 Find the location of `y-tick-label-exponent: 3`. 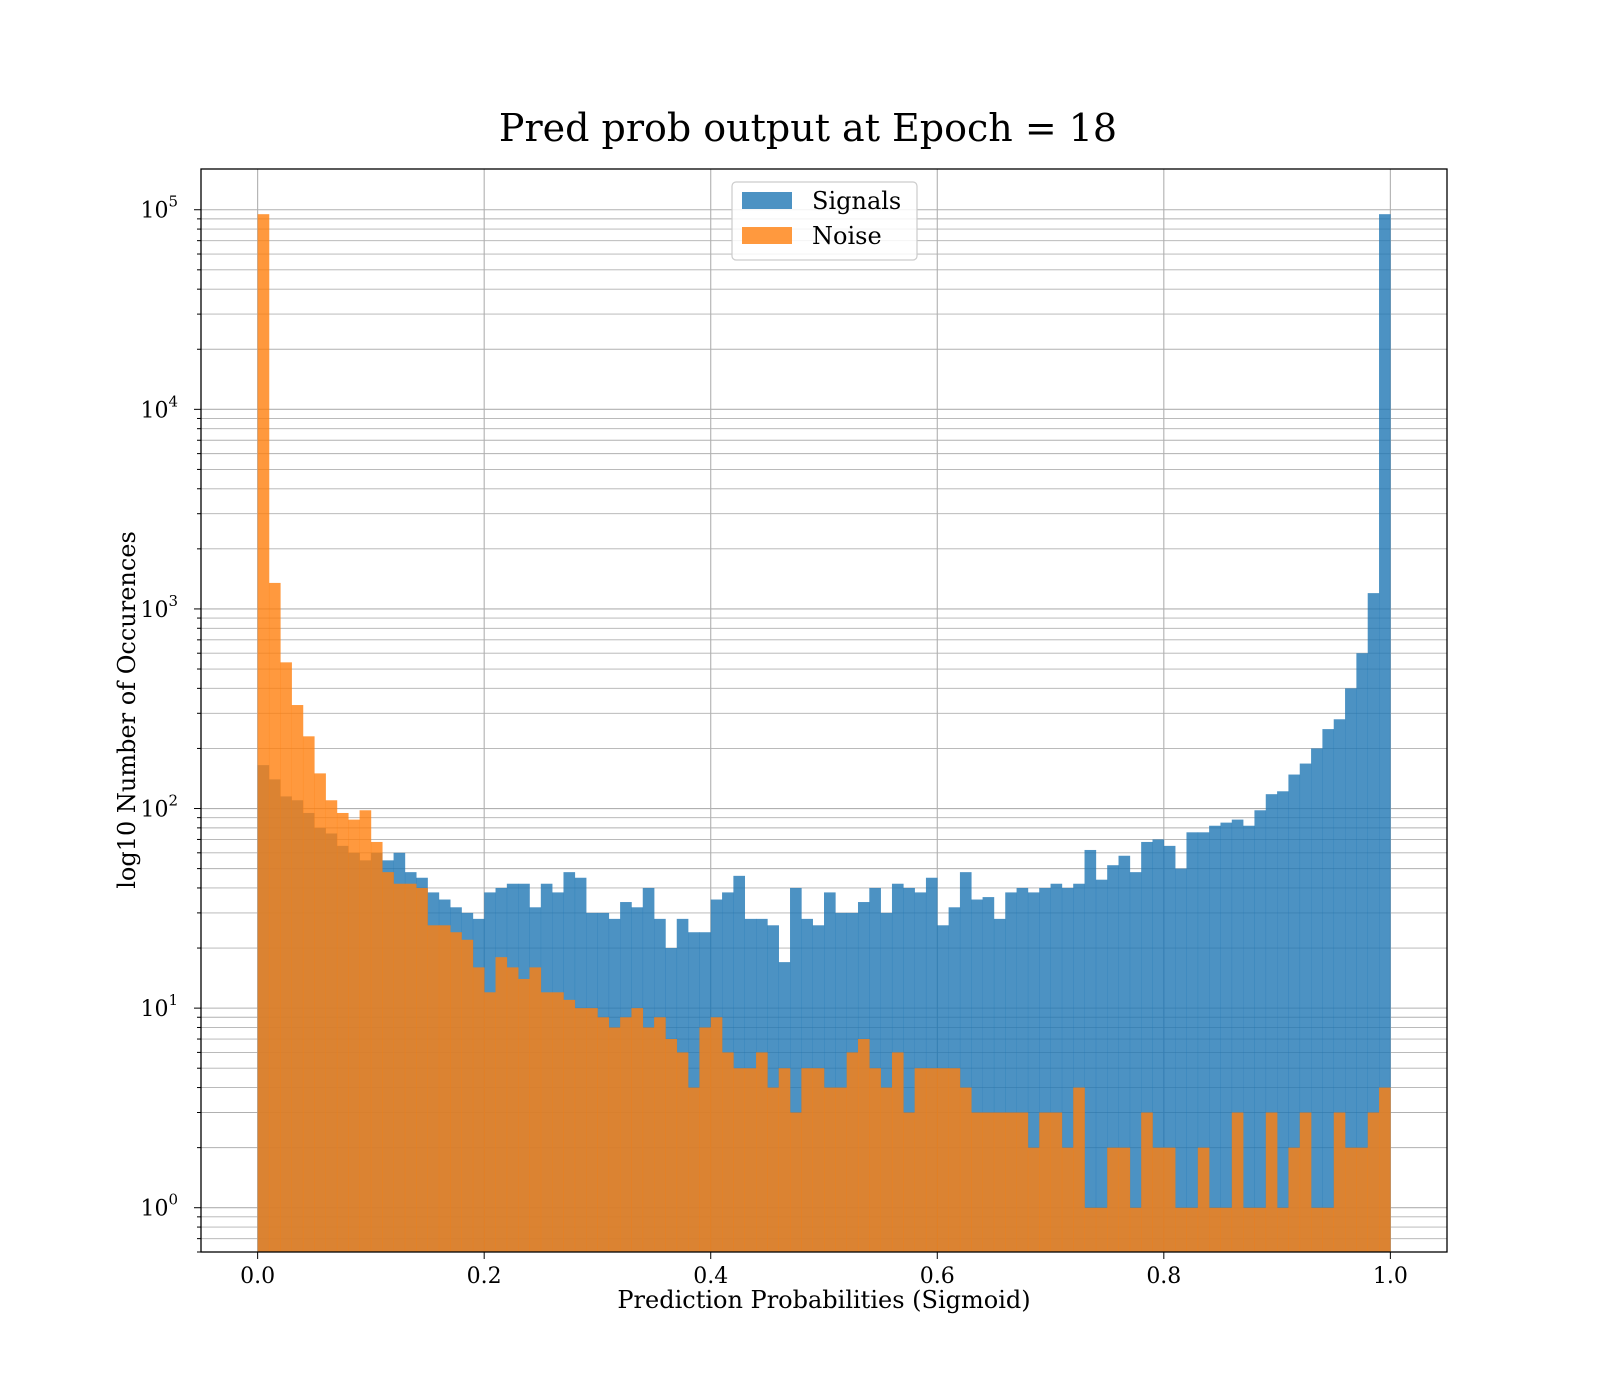

y-tick-label-exponent: 3 is located at coordinates (173, 601).